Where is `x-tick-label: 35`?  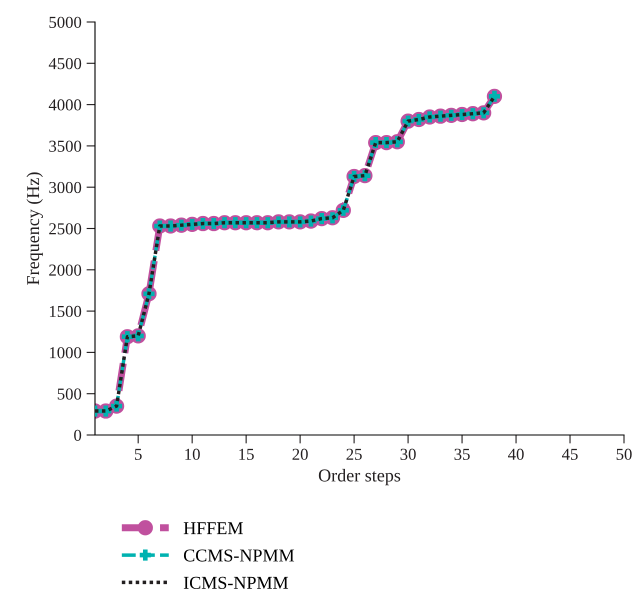 x-tick-label: 35 is located at coordinates (462, 454).